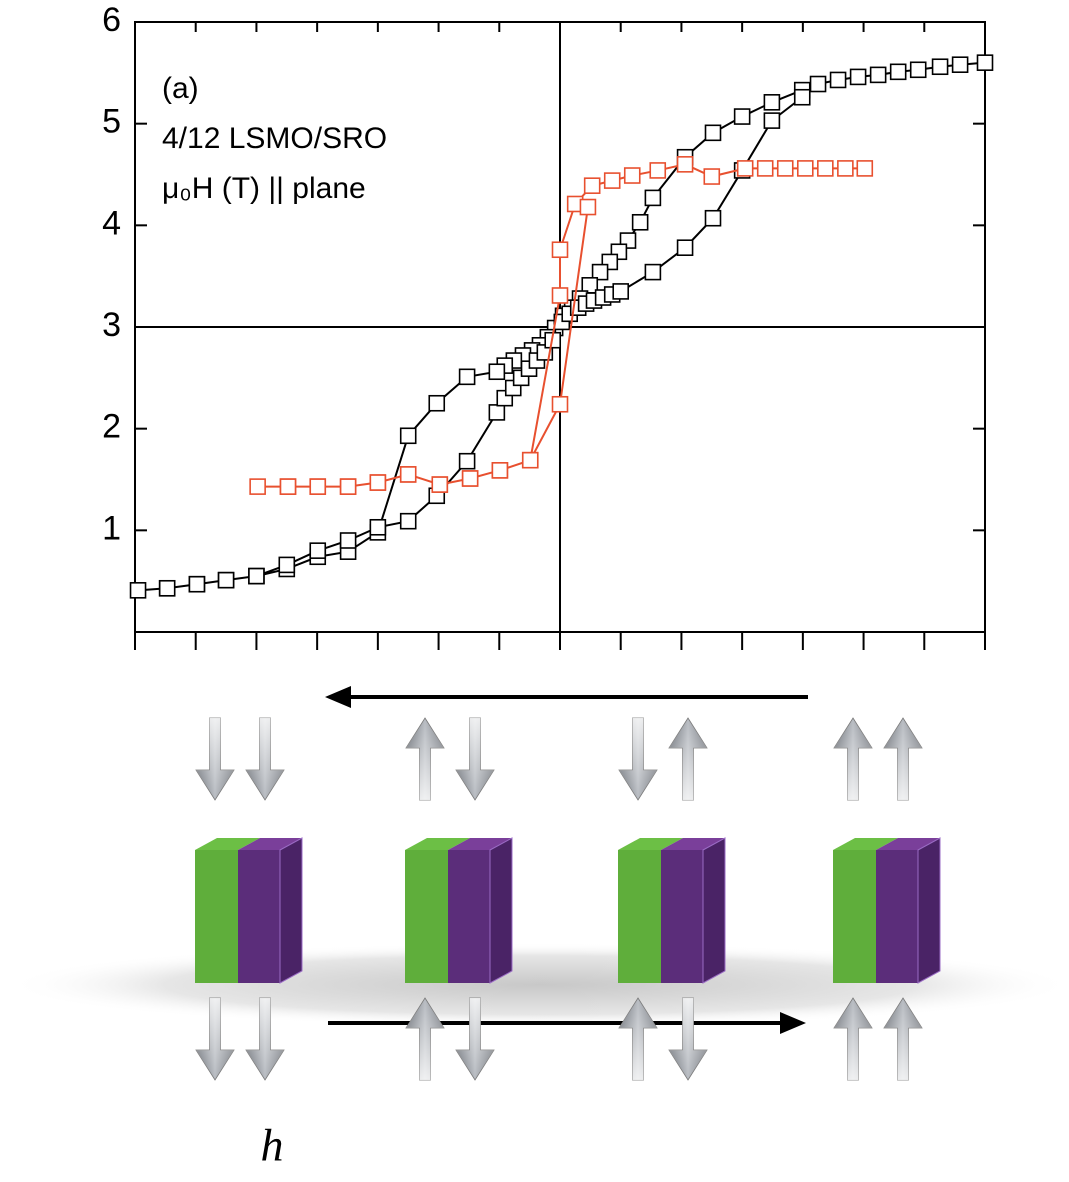  What do you see at coordinates (272, 1145) in the screenshot?
I see `field-label: h` at bounding box center [272, 1145].